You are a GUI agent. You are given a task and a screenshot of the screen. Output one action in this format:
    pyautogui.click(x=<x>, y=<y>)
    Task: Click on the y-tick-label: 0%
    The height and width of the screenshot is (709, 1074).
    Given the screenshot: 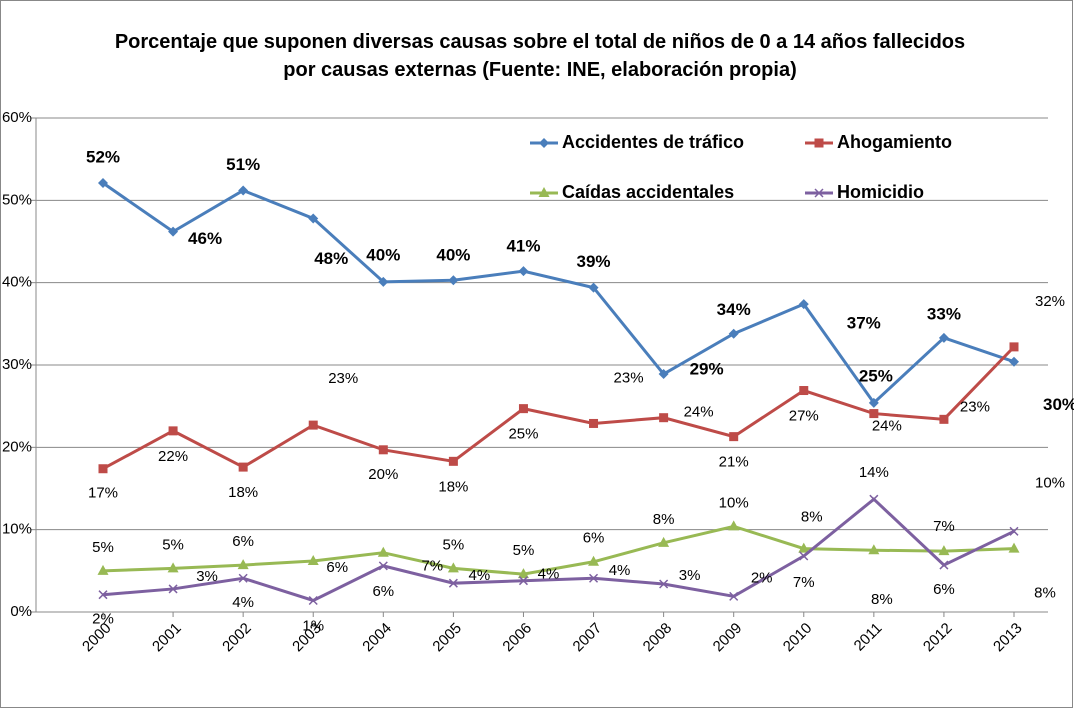 What is the action you would take?
    pyautogui.click(x=21, y=611)
    